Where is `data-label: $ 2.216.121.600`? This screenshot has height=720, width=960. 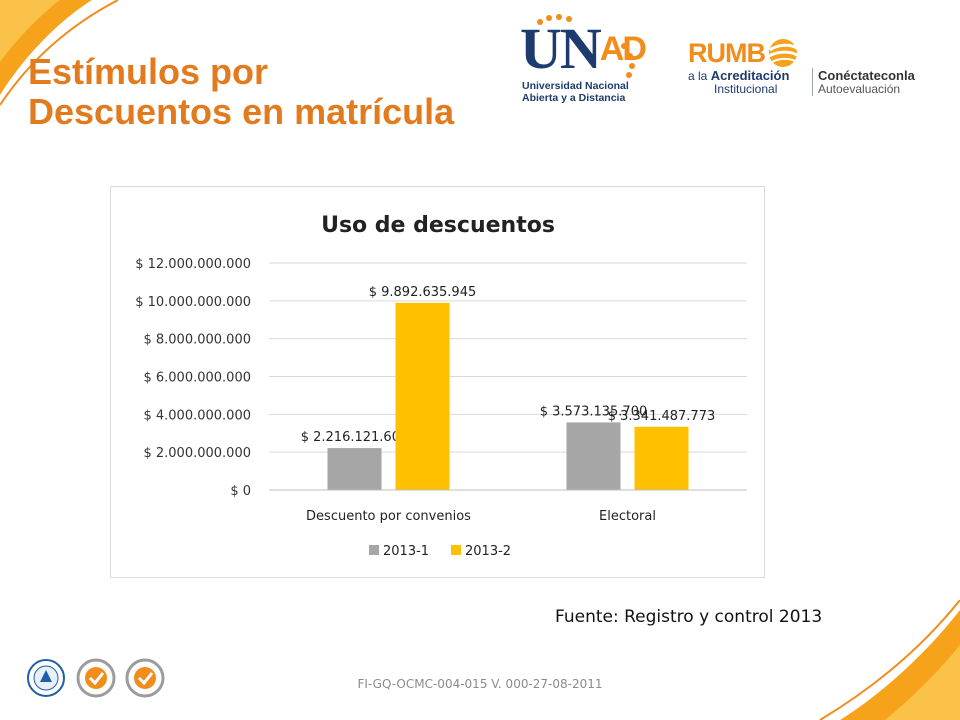 data-label: $ 2.216.121.600 is located at coordinates (355, 437).